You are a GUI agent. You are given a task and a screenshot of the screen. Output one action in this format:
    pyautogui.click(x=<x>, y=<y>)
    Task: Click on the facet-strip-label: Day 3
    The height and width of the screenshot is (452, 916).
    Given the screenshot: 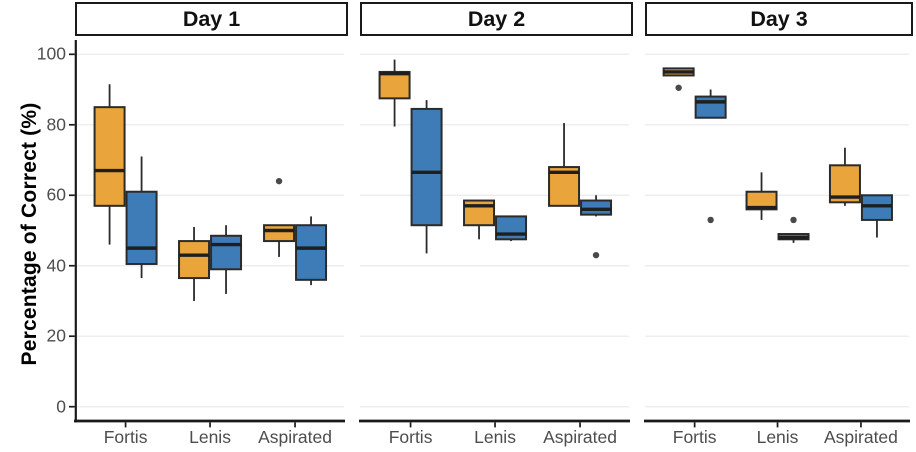 What is the action you would take?
    pyautogui.click(x=779, y=18)
    